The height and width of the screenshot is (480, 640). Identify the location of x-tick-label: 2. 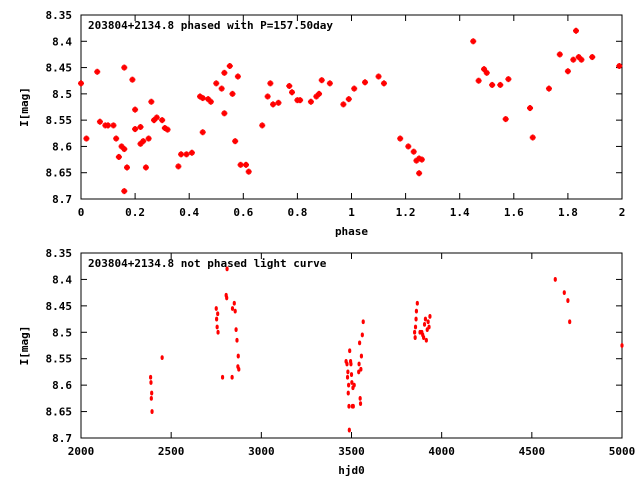
(622, 212).